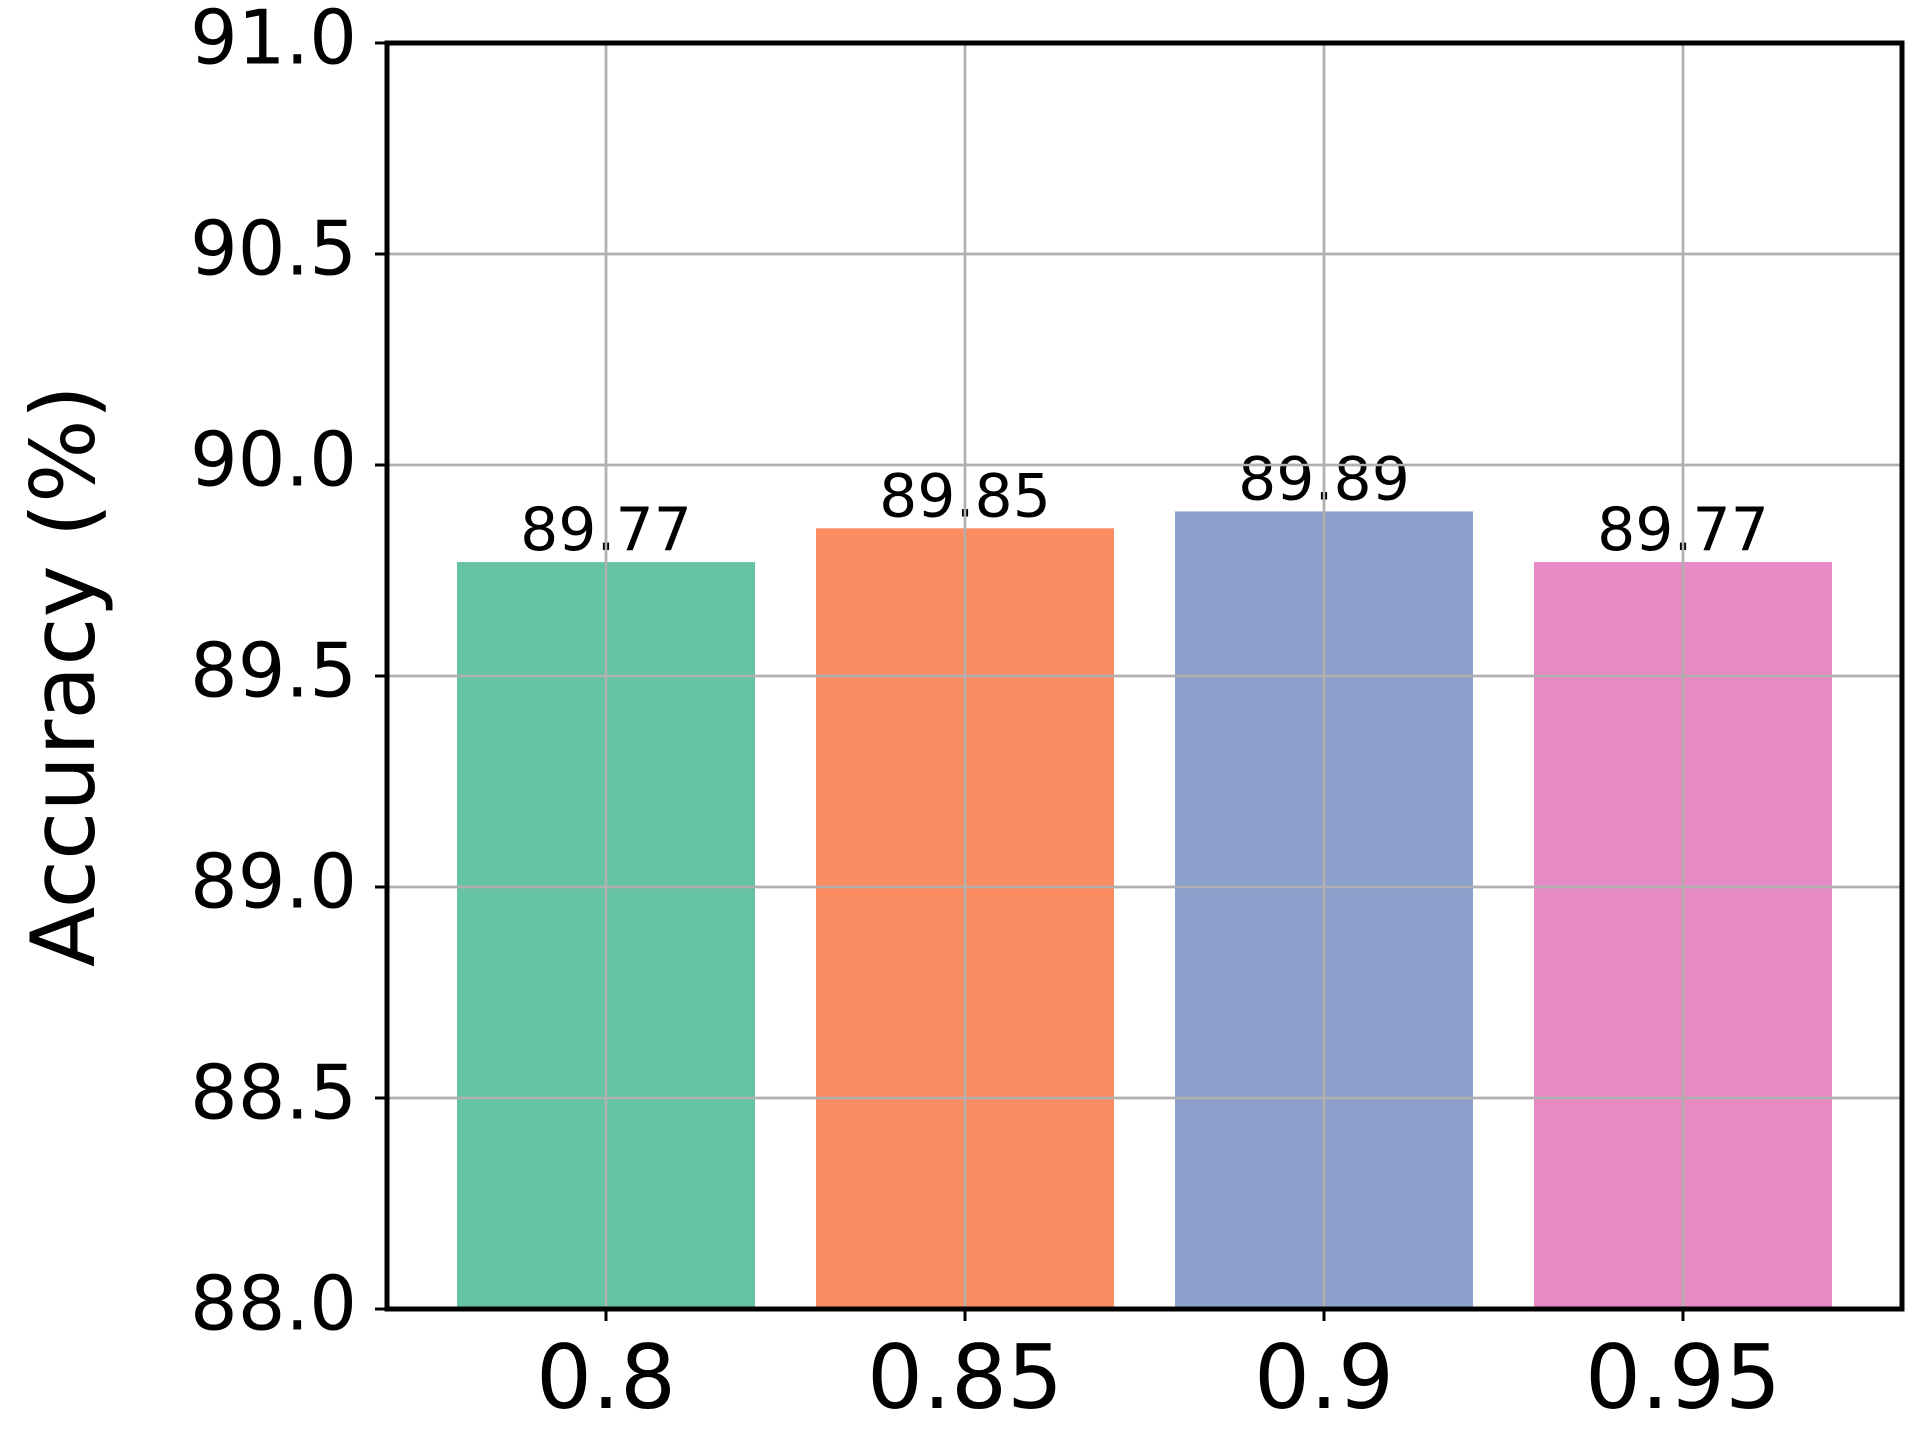 Image resolution: width=1920 pixels, height=1440 pixels. I want to click on x-tick-label: 0.9, so click(1324, 1377).